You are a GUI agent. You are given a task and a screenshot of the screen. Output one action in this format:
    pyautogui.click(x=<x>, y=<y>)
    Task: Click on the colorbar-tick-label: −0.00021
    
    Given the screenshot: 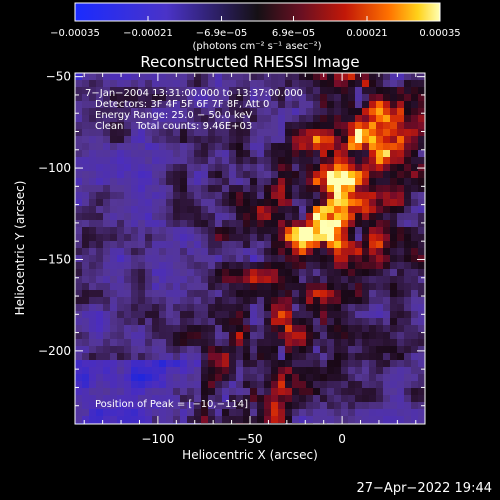 What is the action you would take?
    pyautogui.click(x=148, y=33)
    